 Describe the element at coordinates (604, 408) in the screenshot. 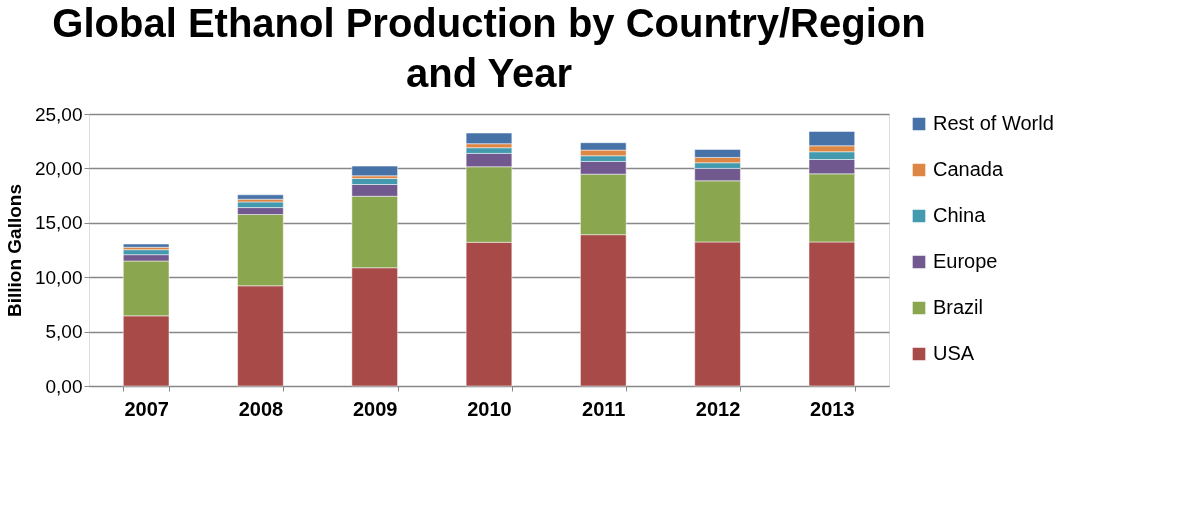

I see `x-tick-label: 2011` at that location.